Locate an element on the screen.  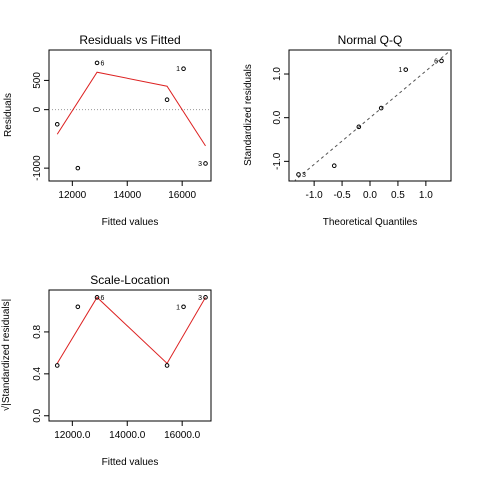
y-axis-label: Standardized residuals is located at coordinates (248, 115).